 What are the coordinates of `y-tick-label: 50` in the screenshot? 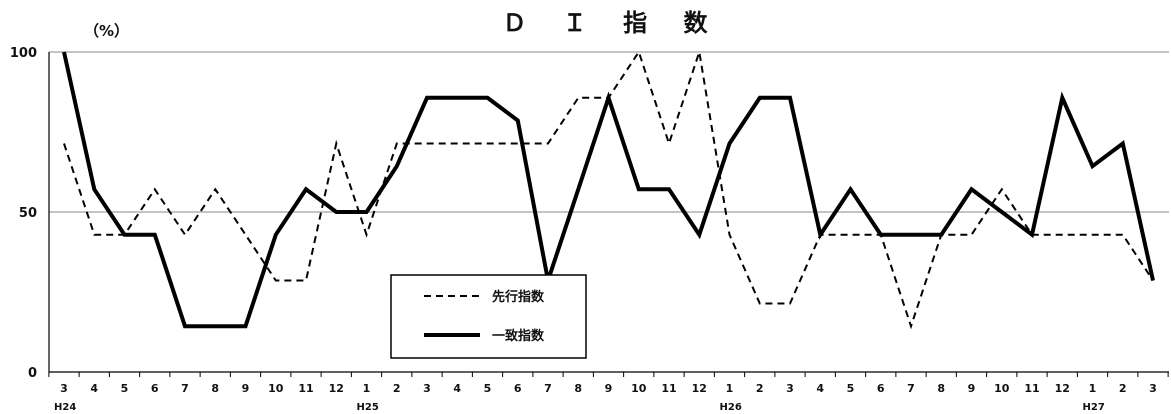 It's located at (28, 213).